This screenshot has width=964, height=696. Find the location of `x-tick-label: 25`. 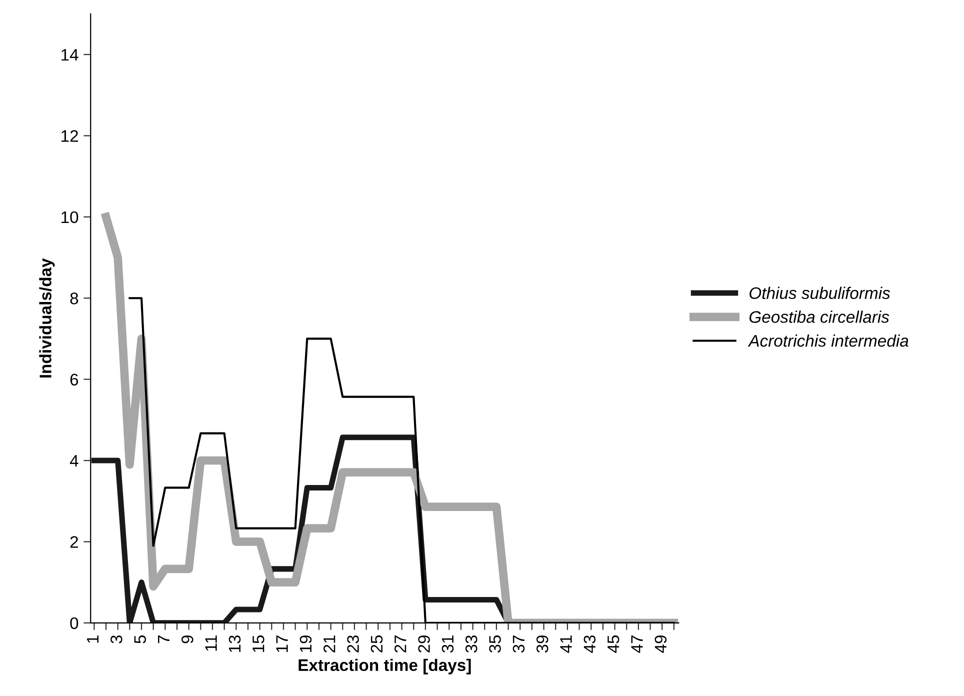

x-tick-label: 25 is located at coordinates (376, 643).